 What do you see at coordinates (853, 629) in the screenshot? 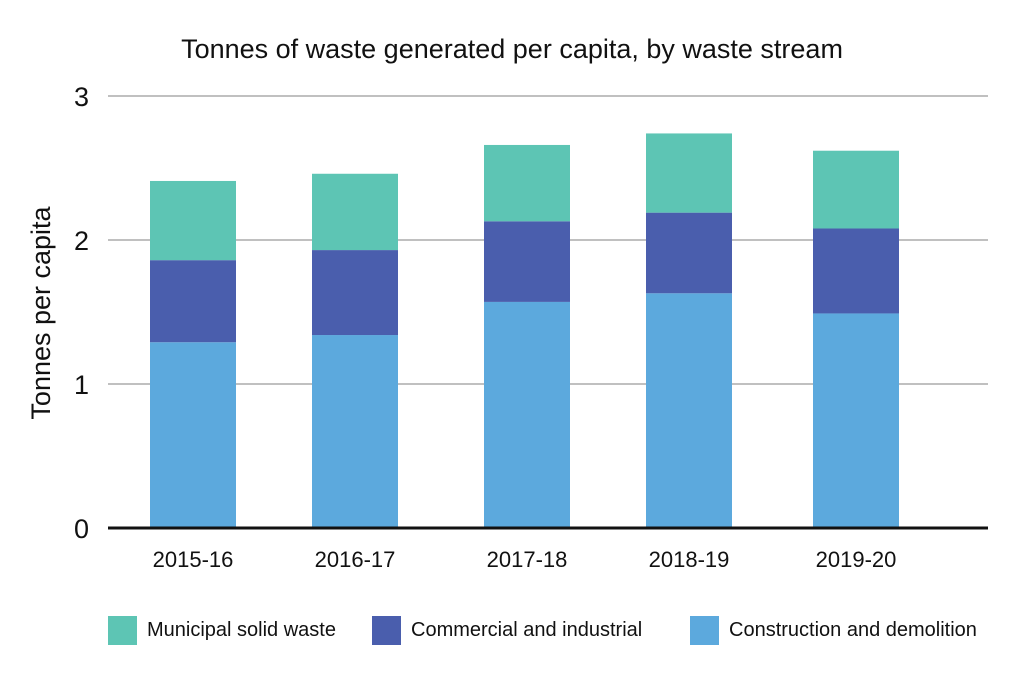
I see `legend-label: Construction and demolition` at bounding box center [853, 629].